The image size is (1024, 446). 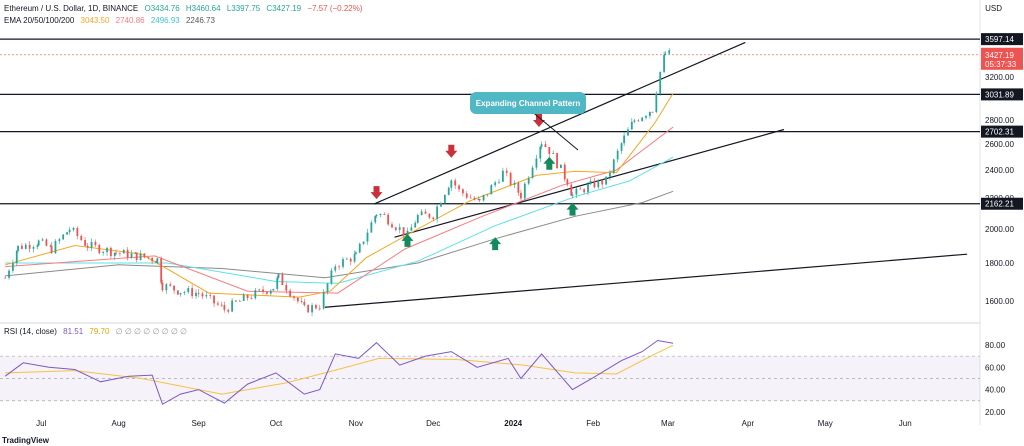 What do you see at coordinates (999, 77) in the screenshot?
I see `price-tick-label: 3200.00` at bounding box center [999, 77].